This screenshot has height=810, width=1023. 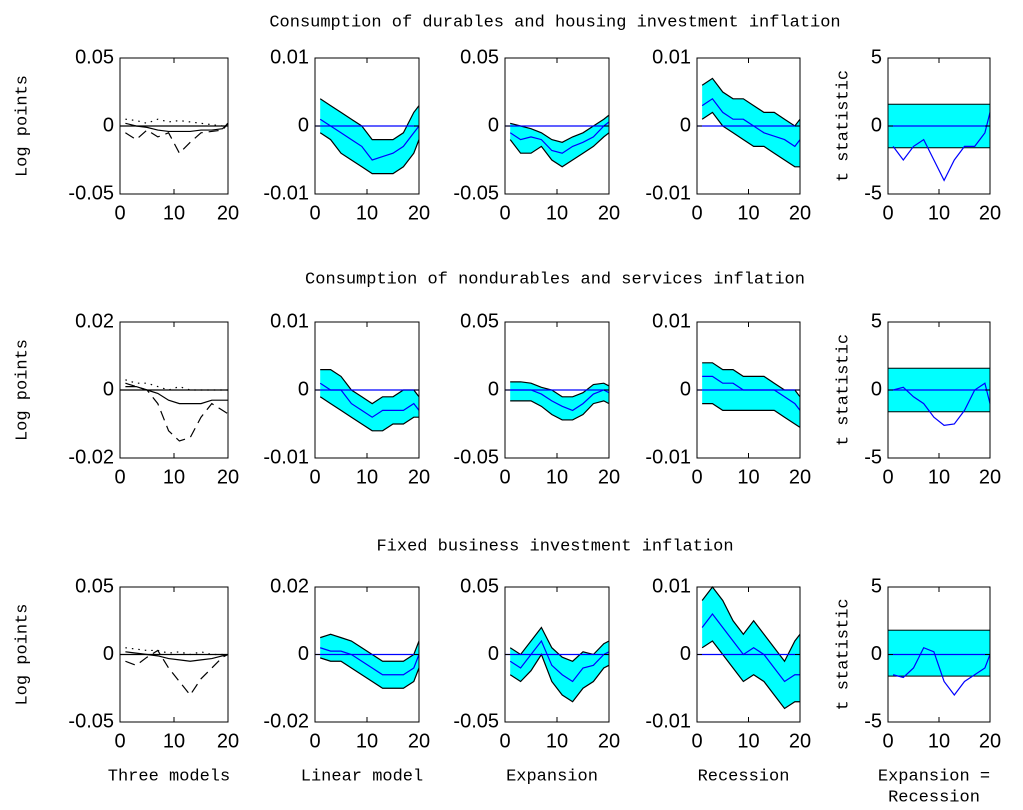 I want to click on y-tick-label: 5, so click(x=876, y=57).